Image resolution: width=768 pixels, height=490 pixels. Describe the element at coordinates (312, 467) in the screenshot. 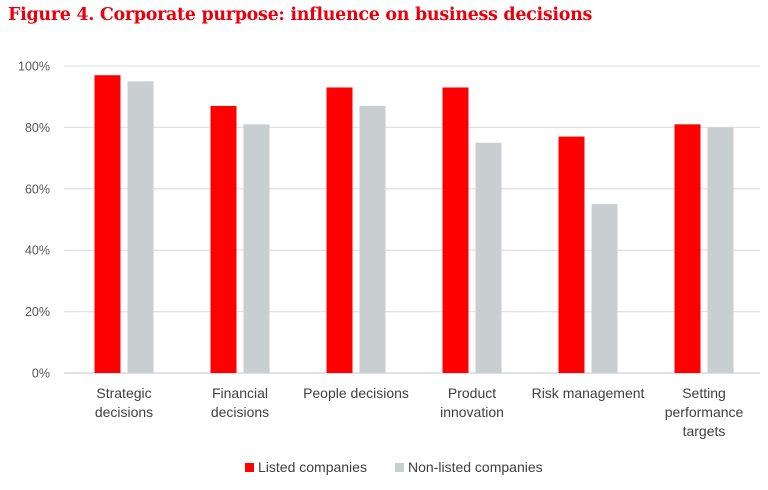

I see `legend-label: Listed companies` at that location.